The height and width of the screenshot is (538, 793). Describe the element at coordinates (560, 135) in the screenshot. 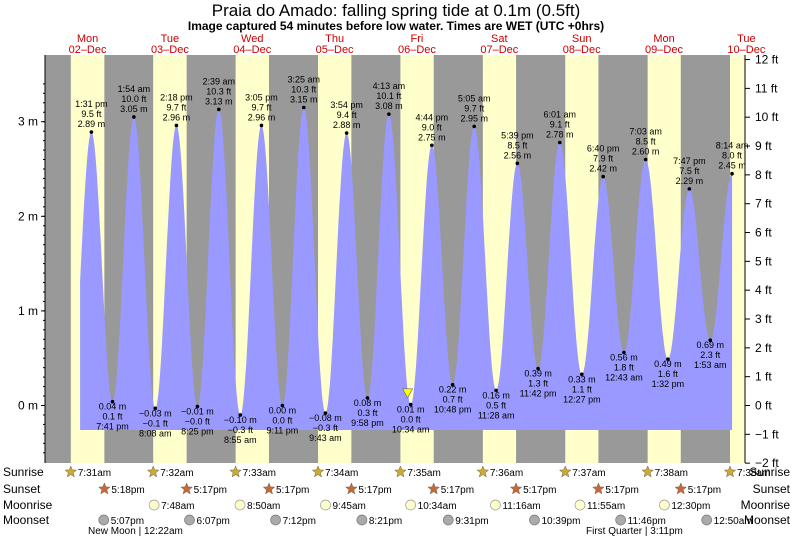

I see `tide-label: 2.78 m` at that location.